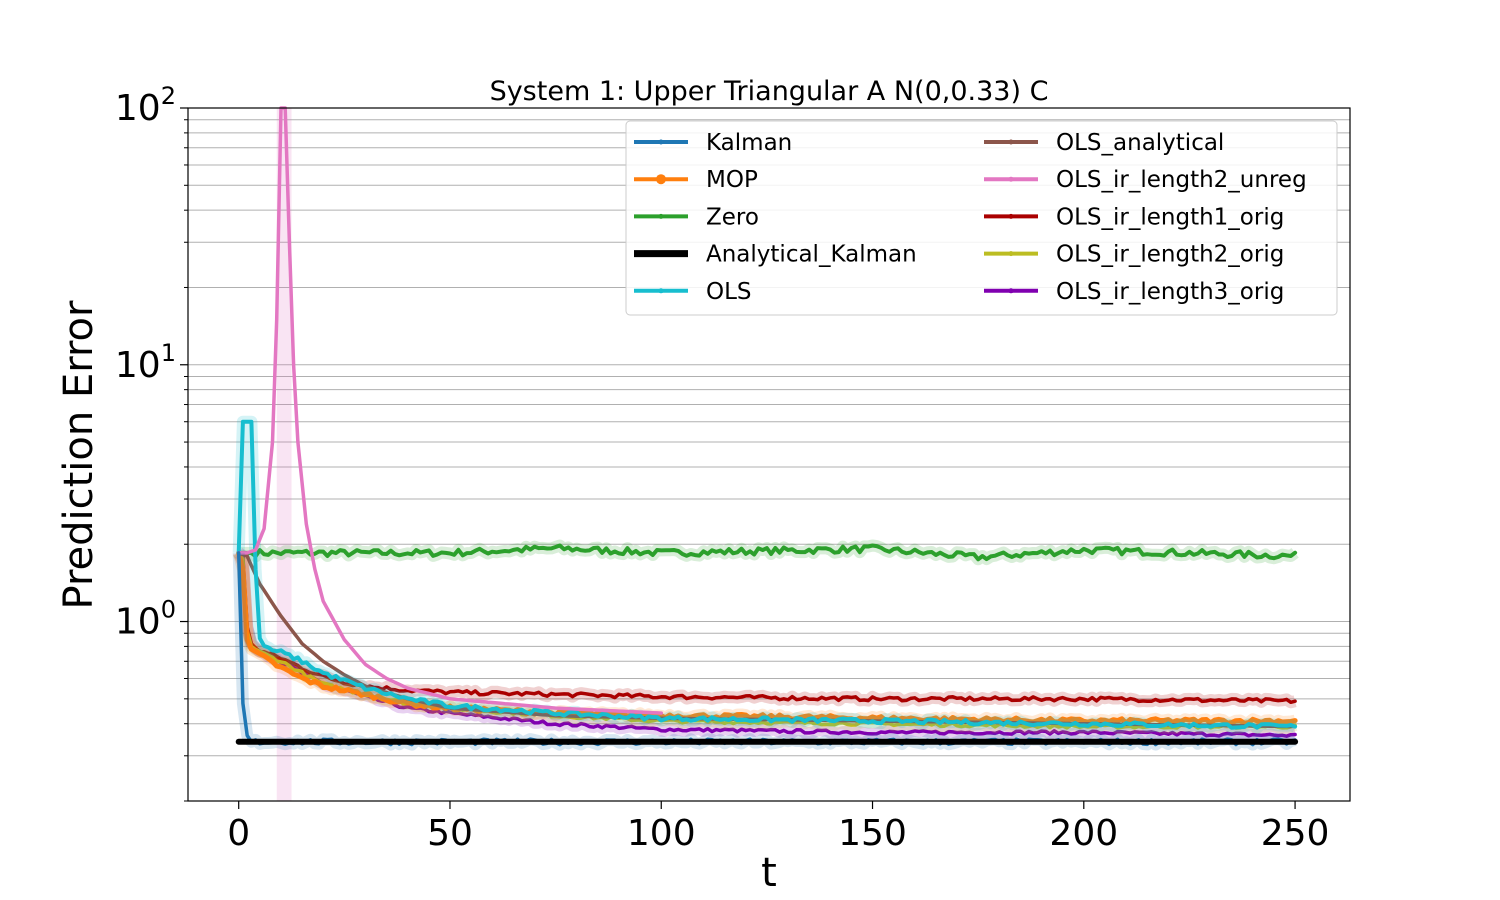 The width and height of the screenshot is (1500, 900). Describe the element at coordinates (238, 833) in the screenshot. I see `x-tick-label: 0` at that location.